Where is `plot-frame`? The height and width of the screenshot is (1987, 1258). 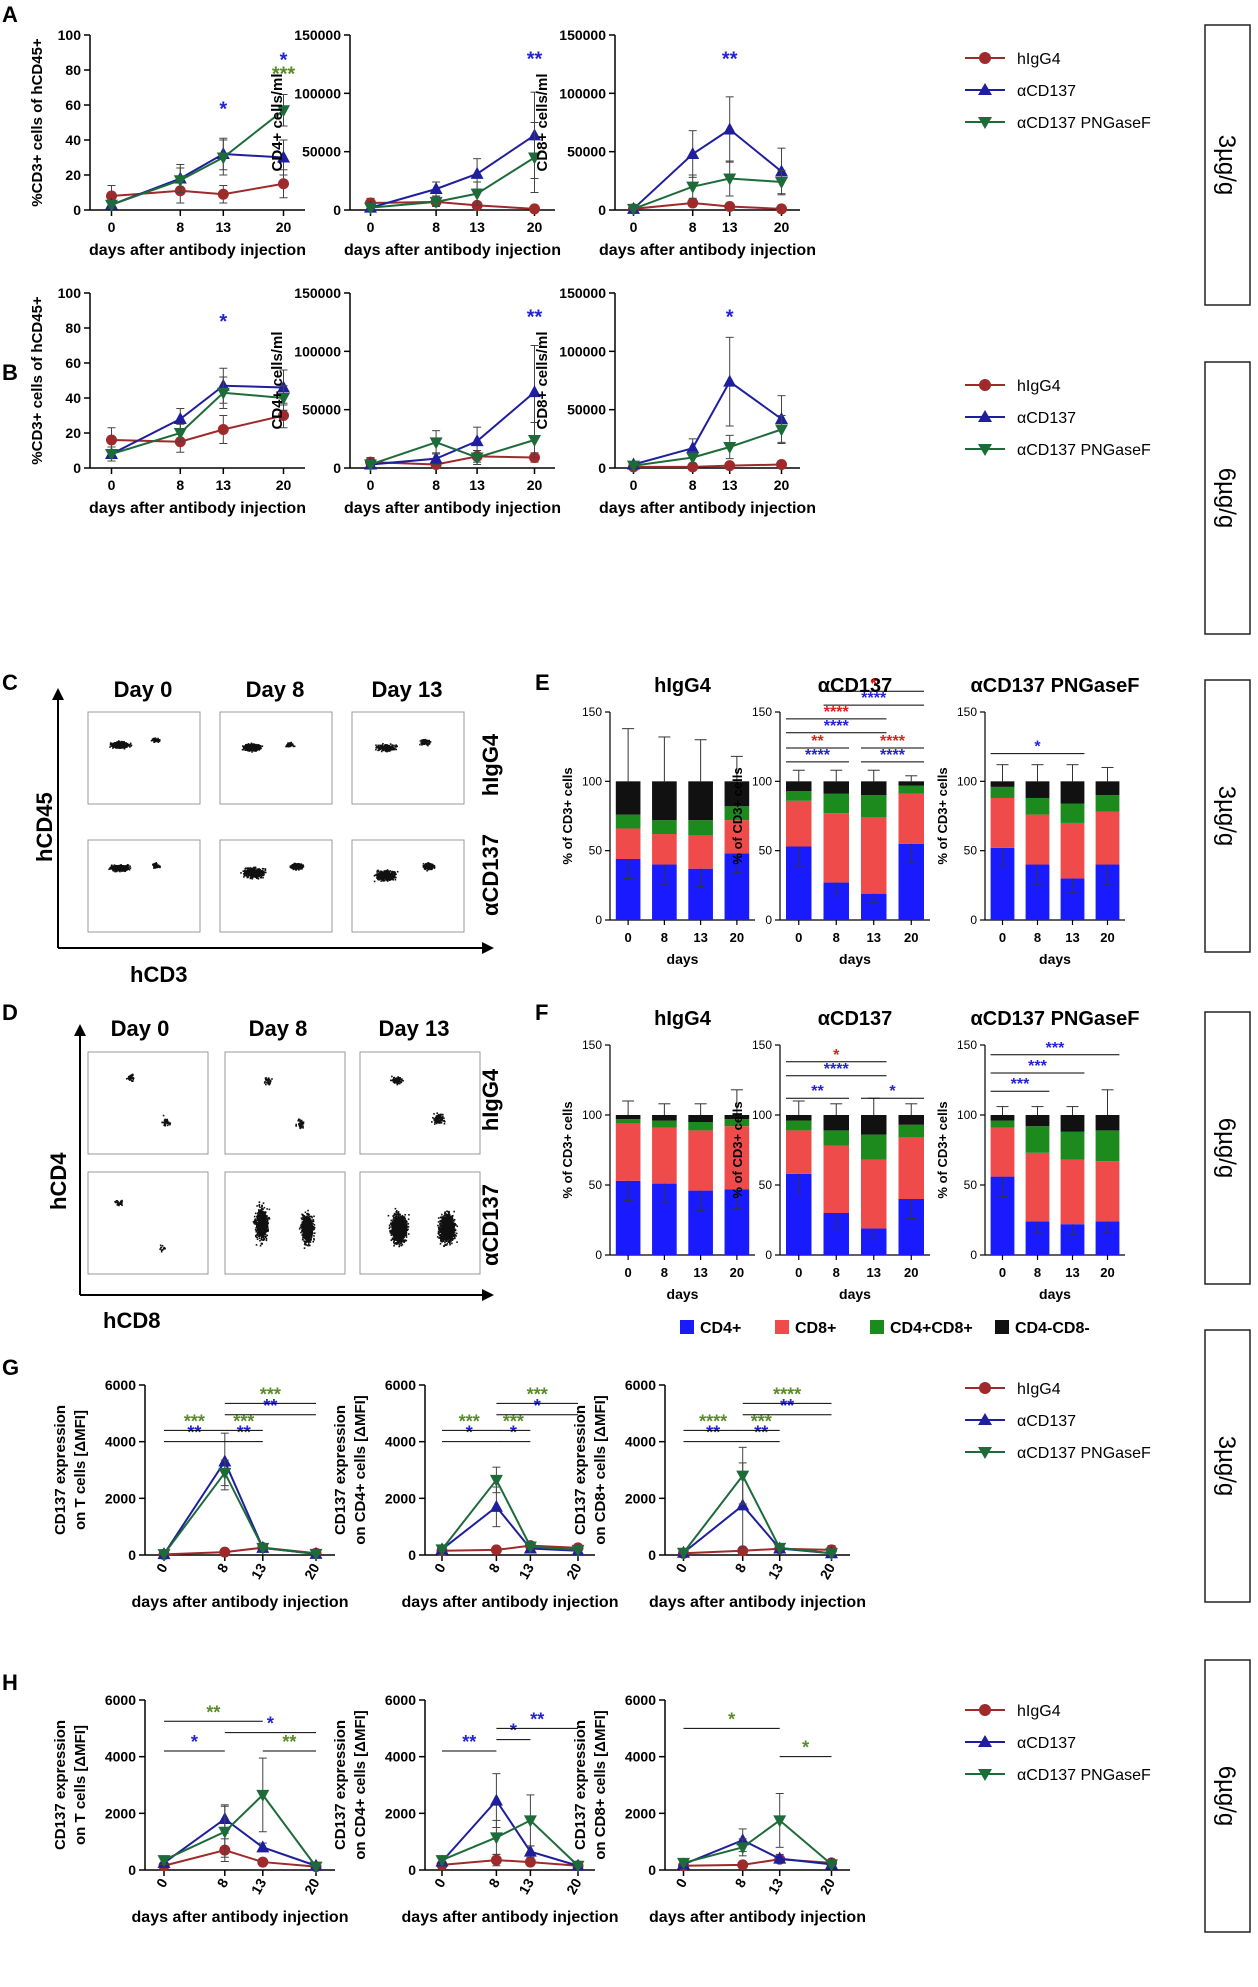 plot-frame is located at coordinates (276, 758).